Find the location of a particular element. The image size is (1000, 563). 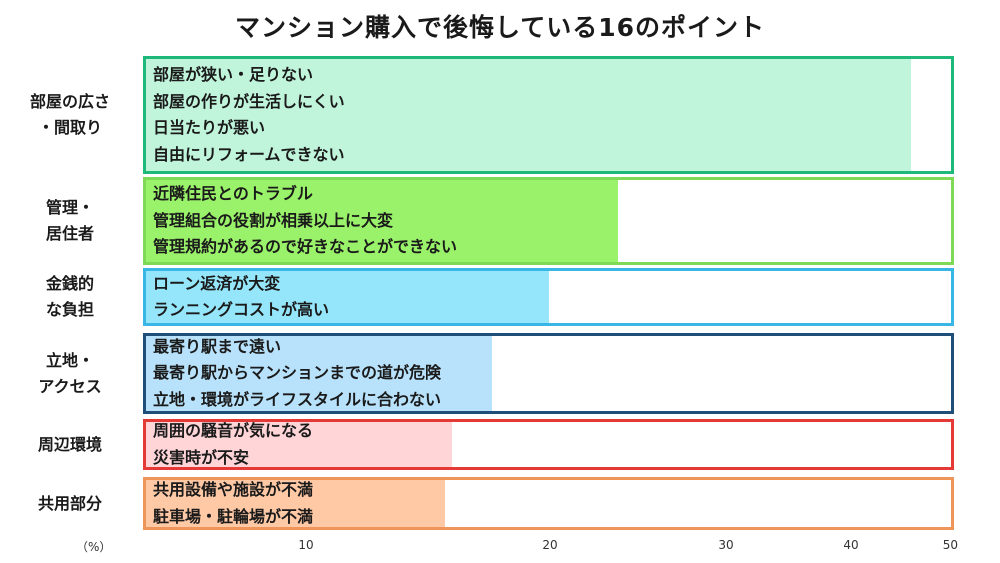

list-item: 自由にリフォームできない is located at coordinates (249, 154).